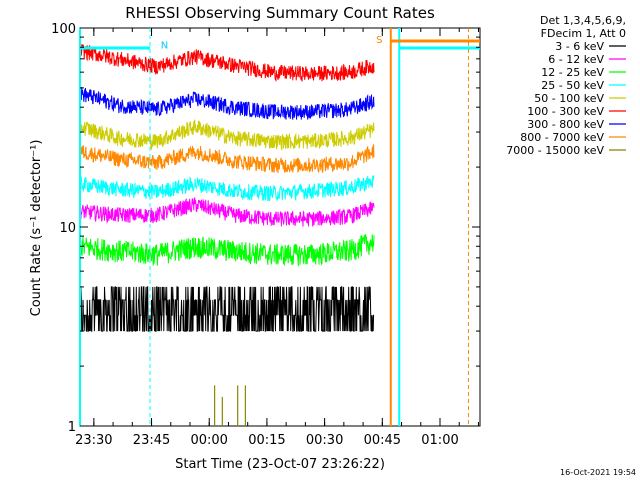  Describe the element at coordinates (572, 72) in the screenshot. I see `legend-label: 12 - 25 keV` at that location.